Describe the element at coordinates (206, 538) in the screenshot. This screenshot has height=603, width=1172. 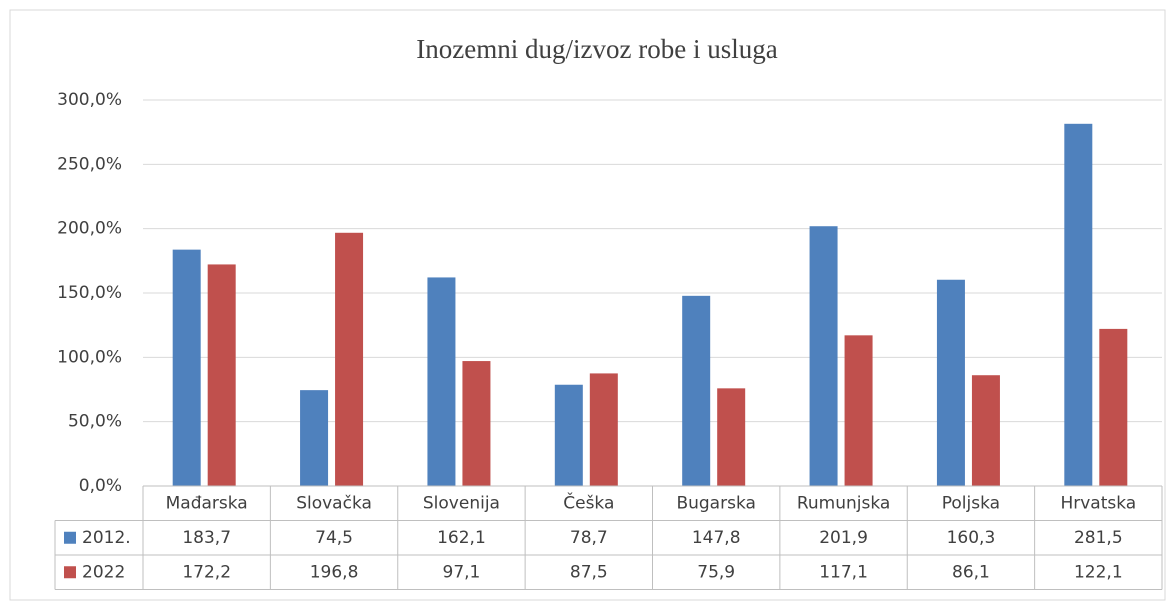
I see `table-value: 183,7` at that location.